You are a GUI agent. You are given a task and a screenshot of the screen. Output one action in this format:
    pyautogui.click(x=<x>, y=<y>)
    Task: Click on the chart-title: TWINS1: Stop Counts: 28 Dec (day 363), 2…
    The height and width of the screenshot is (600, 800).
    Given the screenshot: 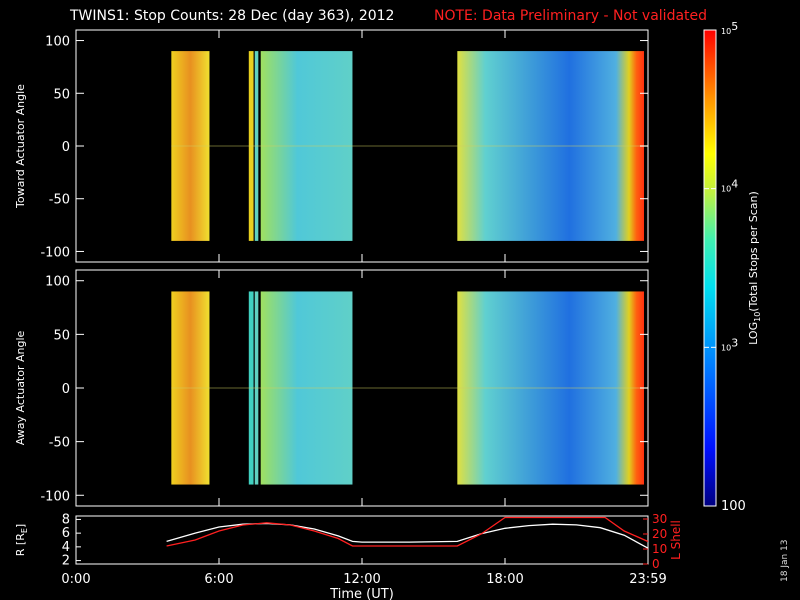 What is the action you would take?
    pyautogui.click(x=231, y=16)
    